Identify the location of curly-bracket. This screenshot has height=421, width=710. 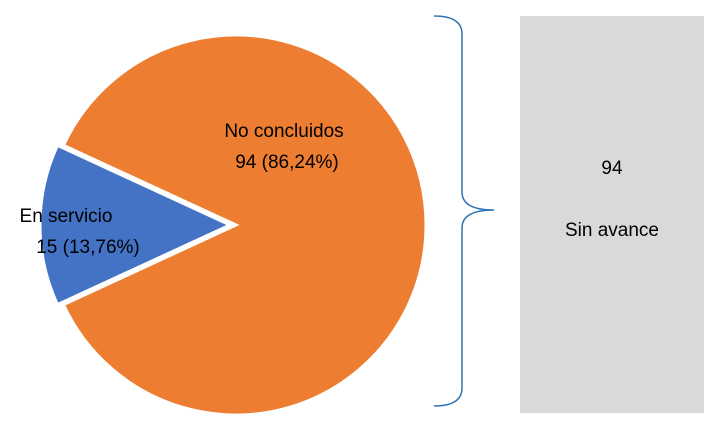
(464, 211).